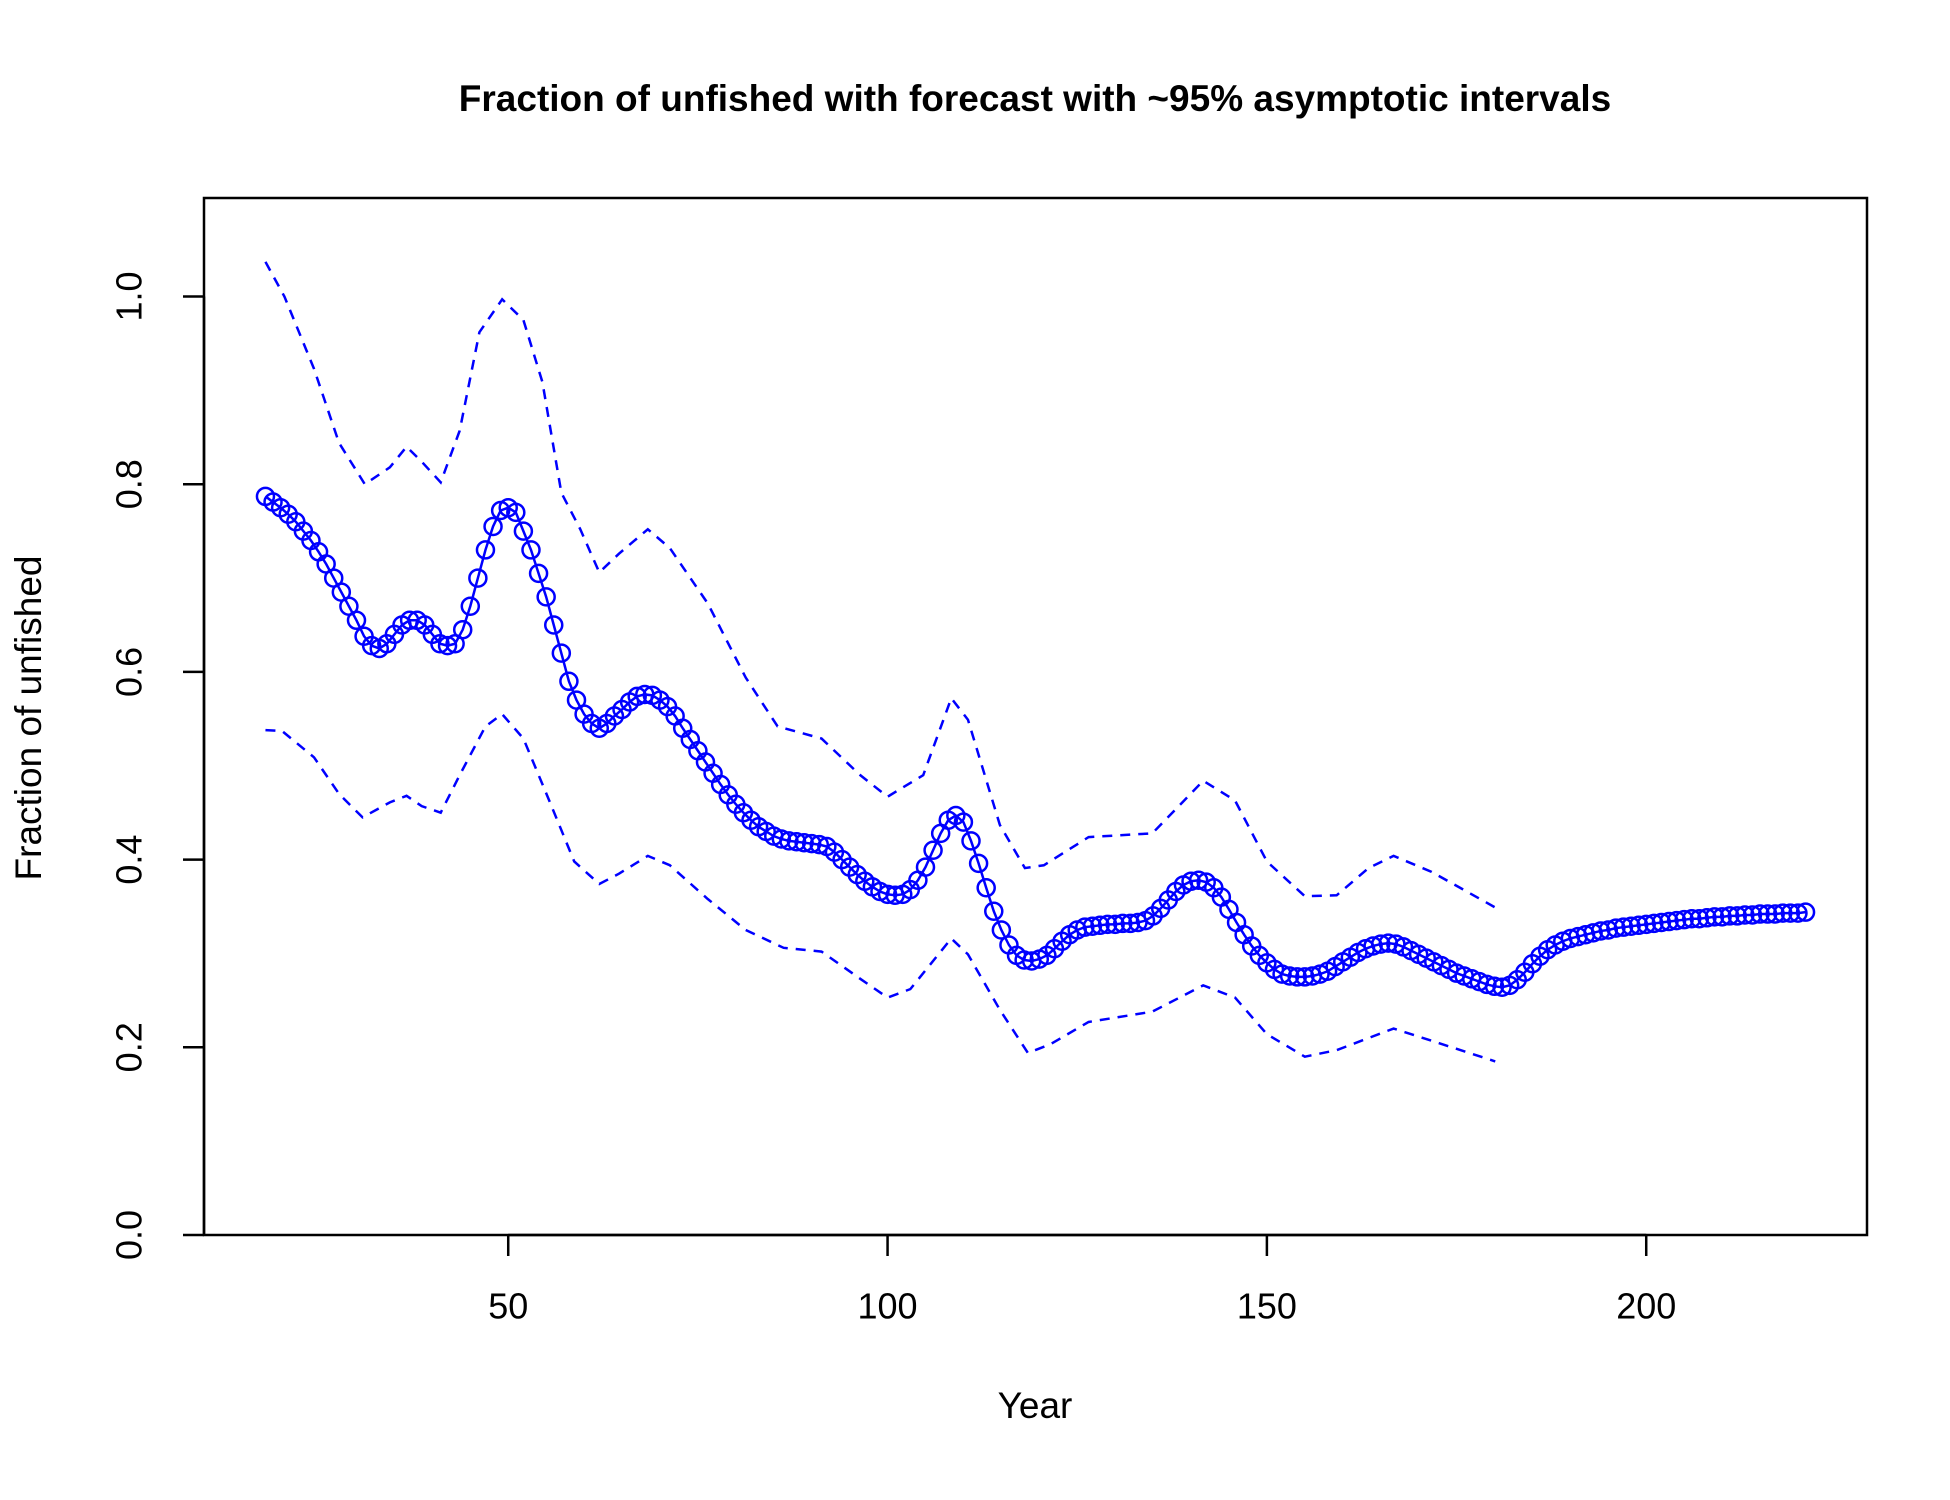 The image size is (1950, 1500). What do you see at coordinates (129, 860) in the screenshot?
I see `y-tick-label: 0.4` at bounding box center [129, 860].